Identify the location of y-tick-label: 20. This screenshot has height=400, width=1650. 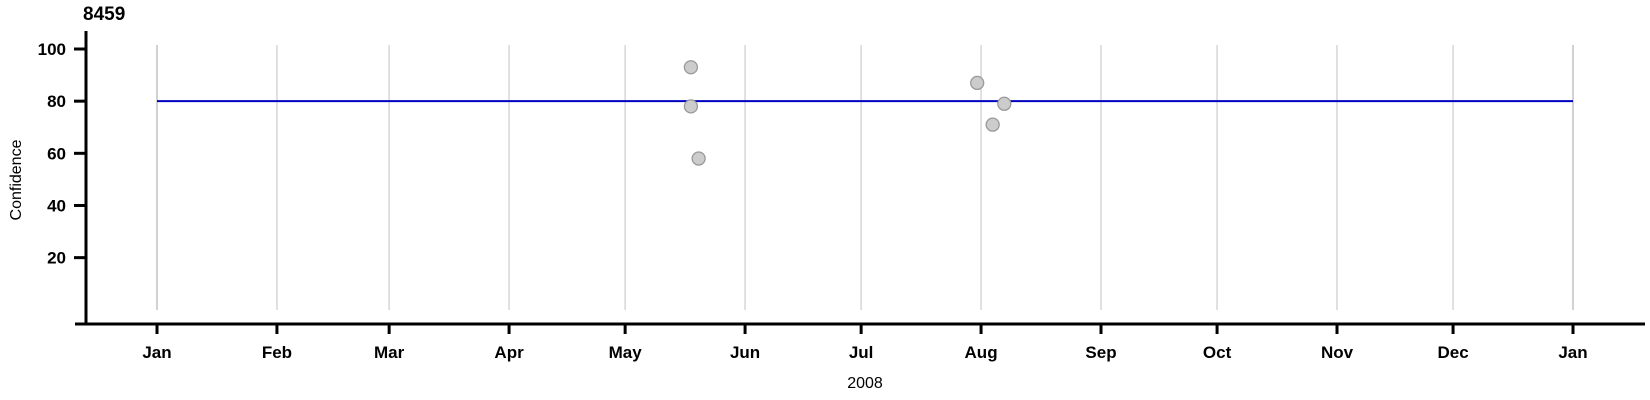
(56, 258).